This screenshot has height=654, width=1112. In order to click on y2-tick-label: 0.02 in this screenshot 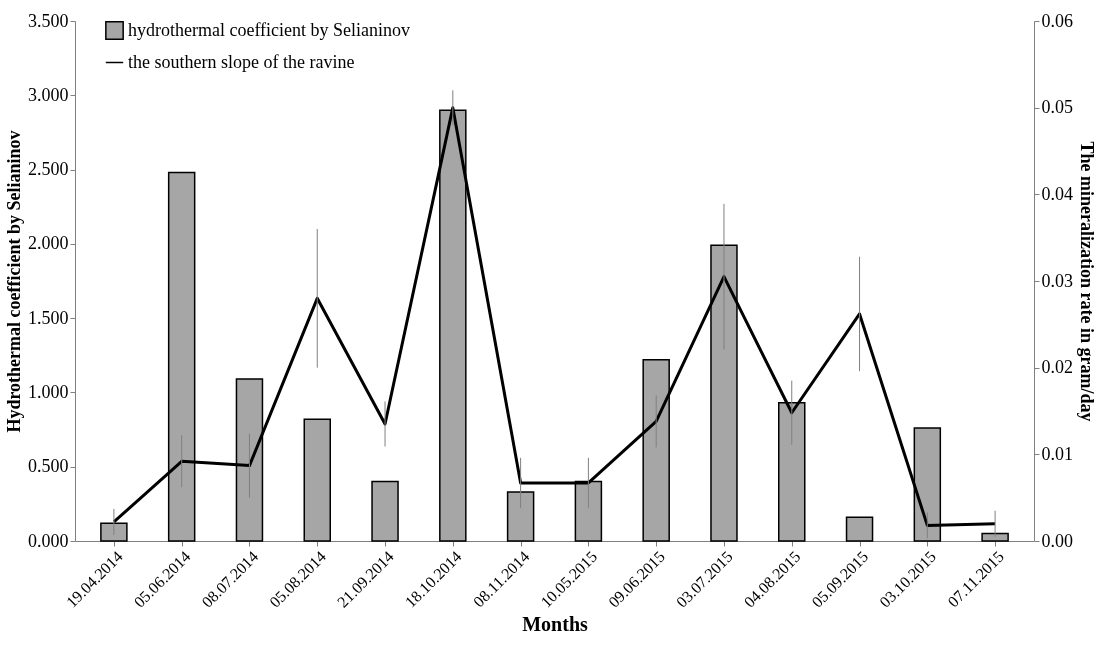, I will do `click(1057, 367)`.